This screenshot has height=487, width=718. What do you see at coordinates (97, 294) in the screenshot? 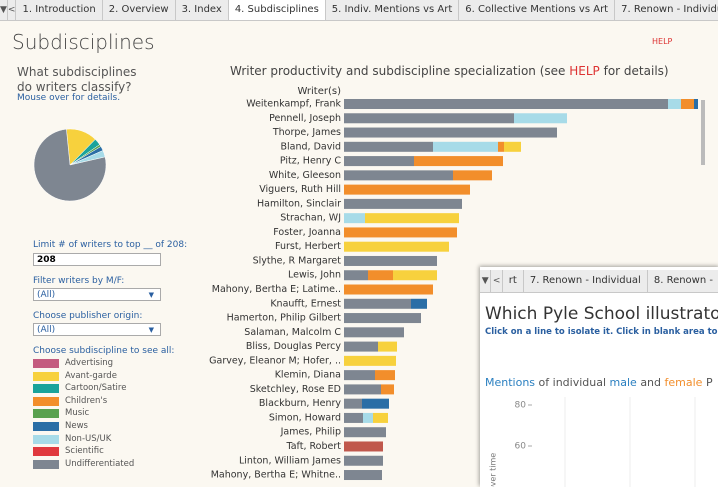
I see `filter-dropdown: (All) ▼` at bounding box center [97, 294].